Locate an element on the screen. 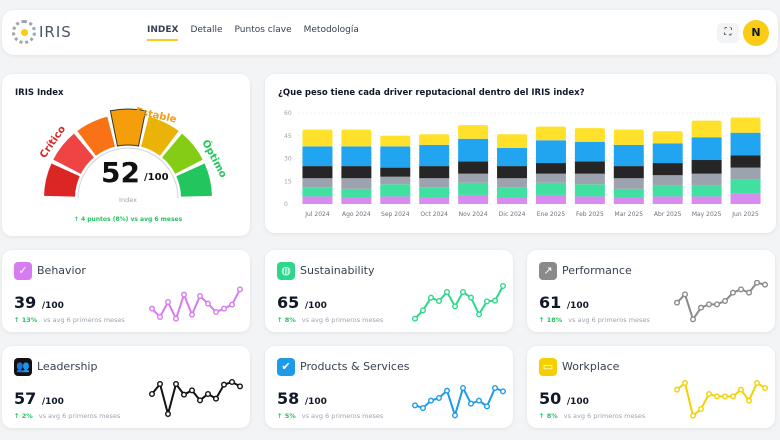 The image size is (780, 440). sparkline is located at coordinates (459, 302).